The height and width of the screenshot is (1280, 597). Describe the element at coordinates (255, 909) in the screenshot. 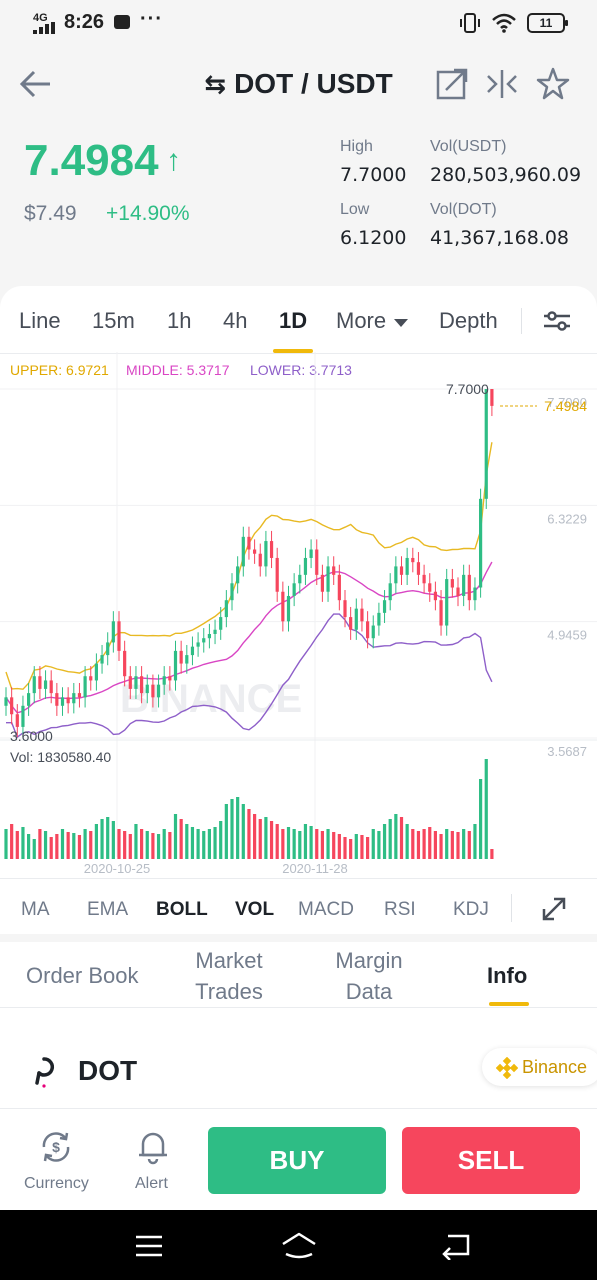

I see `indicator-vol: VOL` at that location.